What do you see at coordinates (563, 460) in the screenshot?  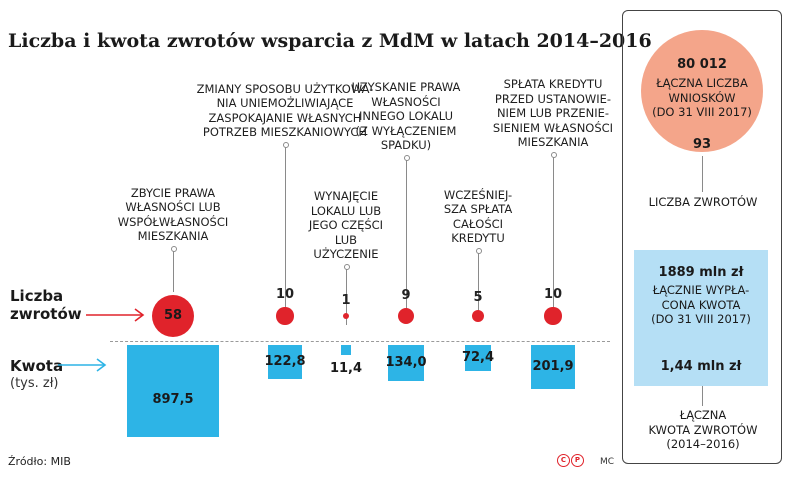 I see `copyright-c-icon: C` at bounding box center [563, 460].